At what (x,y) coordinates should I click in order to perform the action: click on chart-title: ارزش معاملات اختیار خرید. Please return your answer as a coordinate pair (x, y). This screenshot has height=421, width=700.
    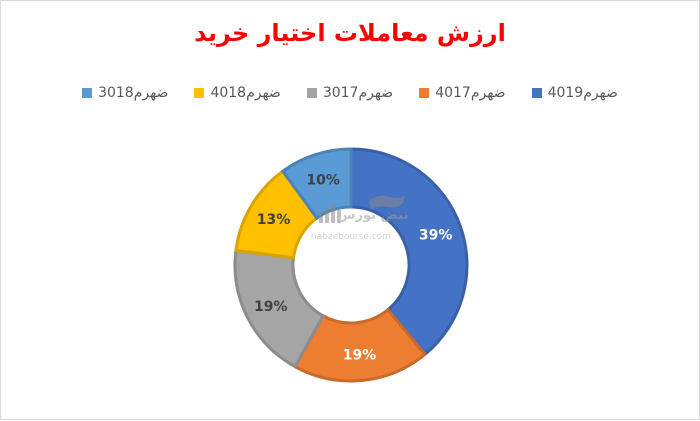
    Looking at the image, I should click on (350, 33).